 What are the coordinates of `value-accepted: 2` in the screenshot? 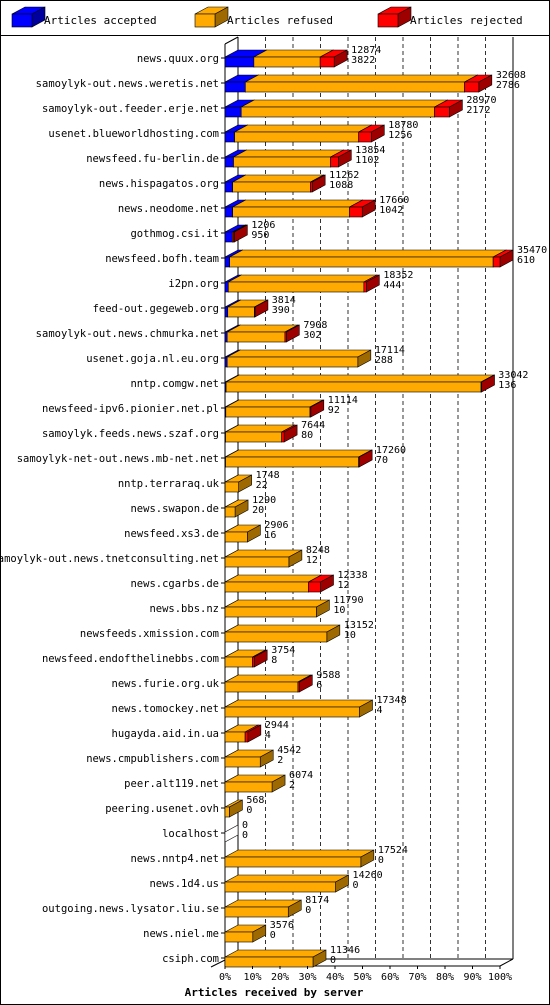 It's located at (280, 760).